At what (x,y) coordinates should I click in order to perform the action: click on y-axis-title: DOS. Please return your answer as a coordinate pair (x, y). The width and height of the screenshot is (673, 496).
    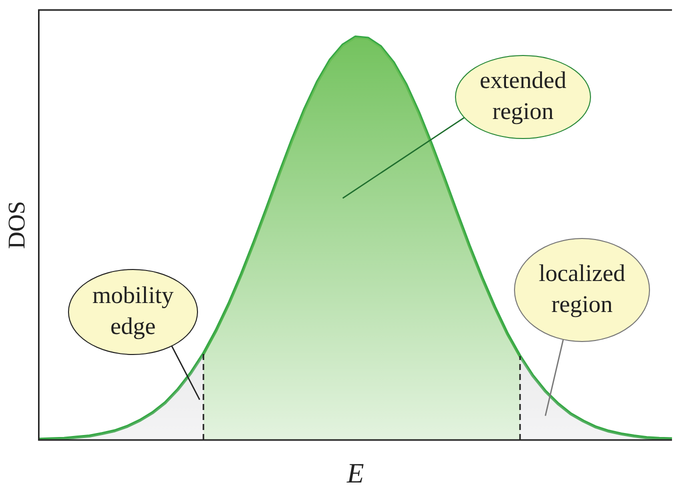
    Looking at the image, I should click on (17, 225).